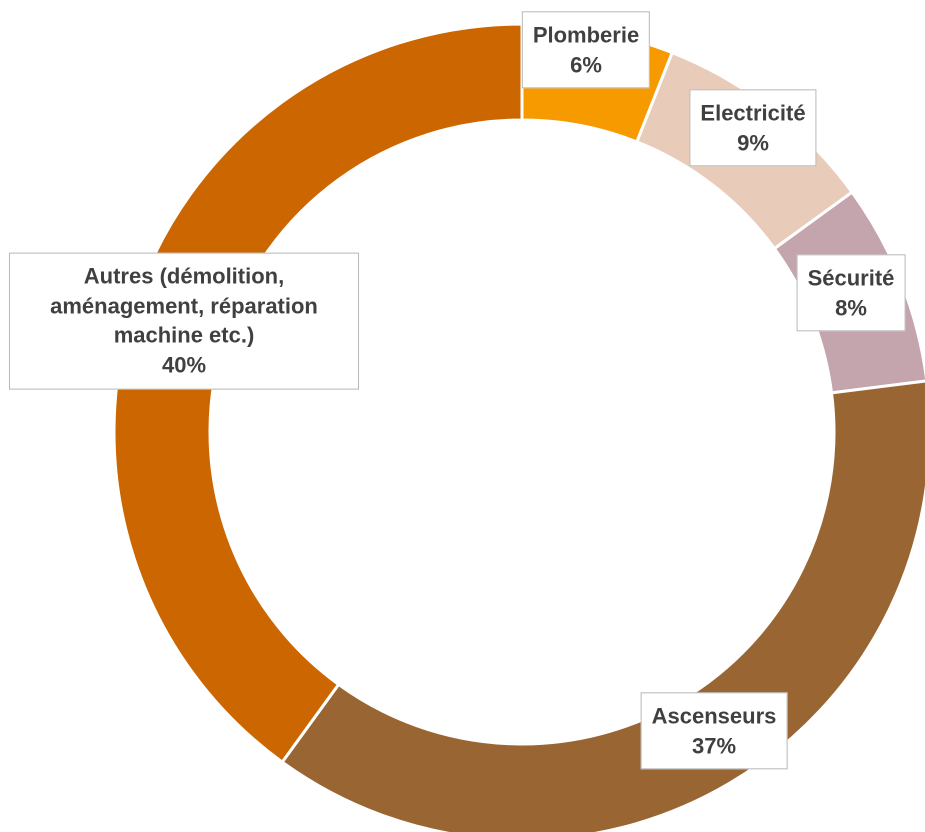 This screenshot has width=925, height=832. Describe the element at coordinates (586, 50) in the screenshot. I see `data-label: Plomberie 6%` at that location.